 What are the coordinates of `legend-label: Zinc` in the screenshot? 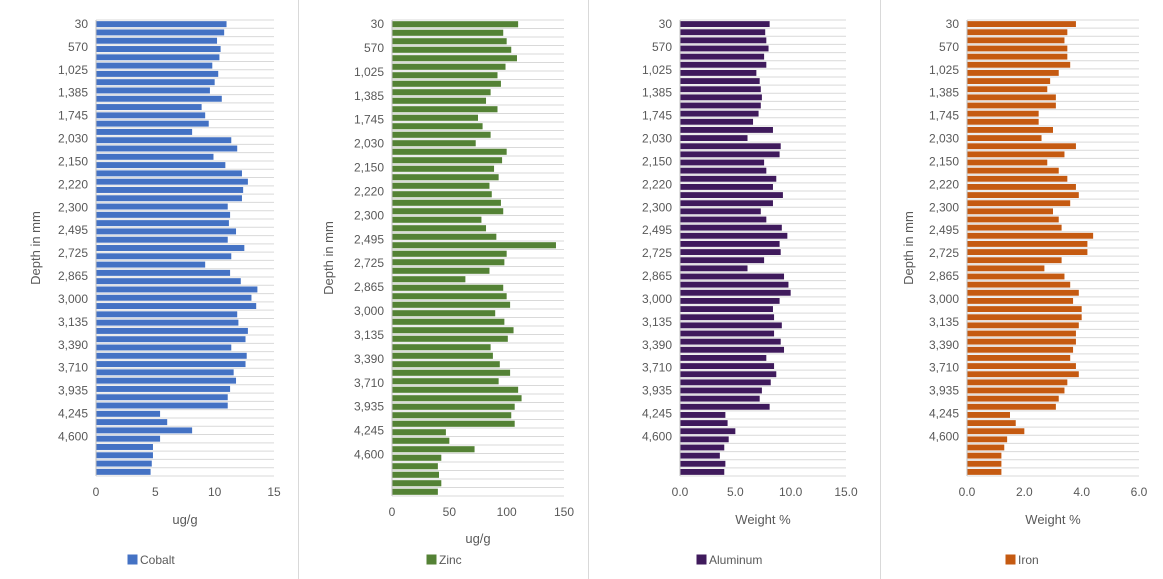 It's located at (450, 560).